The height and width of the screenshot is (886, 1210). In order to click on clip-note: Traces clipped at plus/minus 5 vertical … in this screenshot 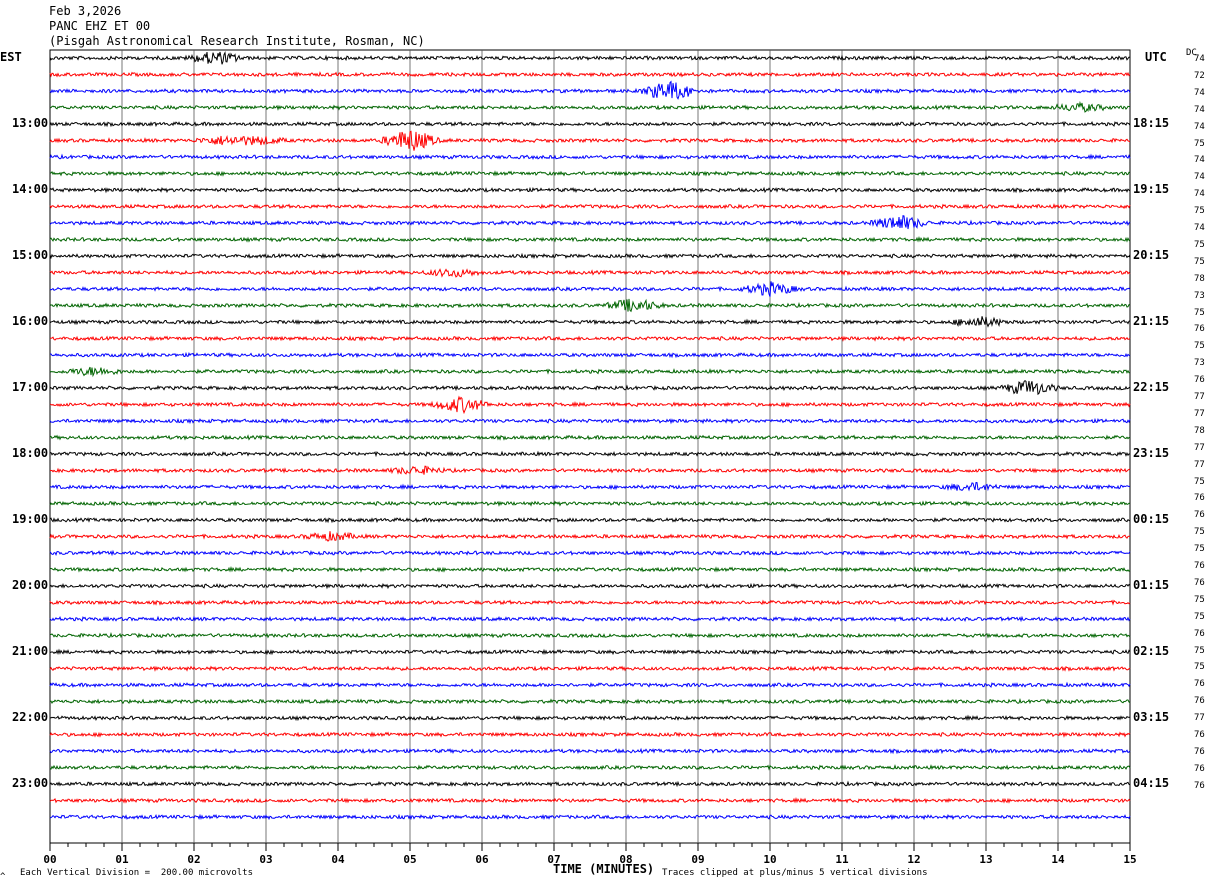, I will do `click(795, 873)`.